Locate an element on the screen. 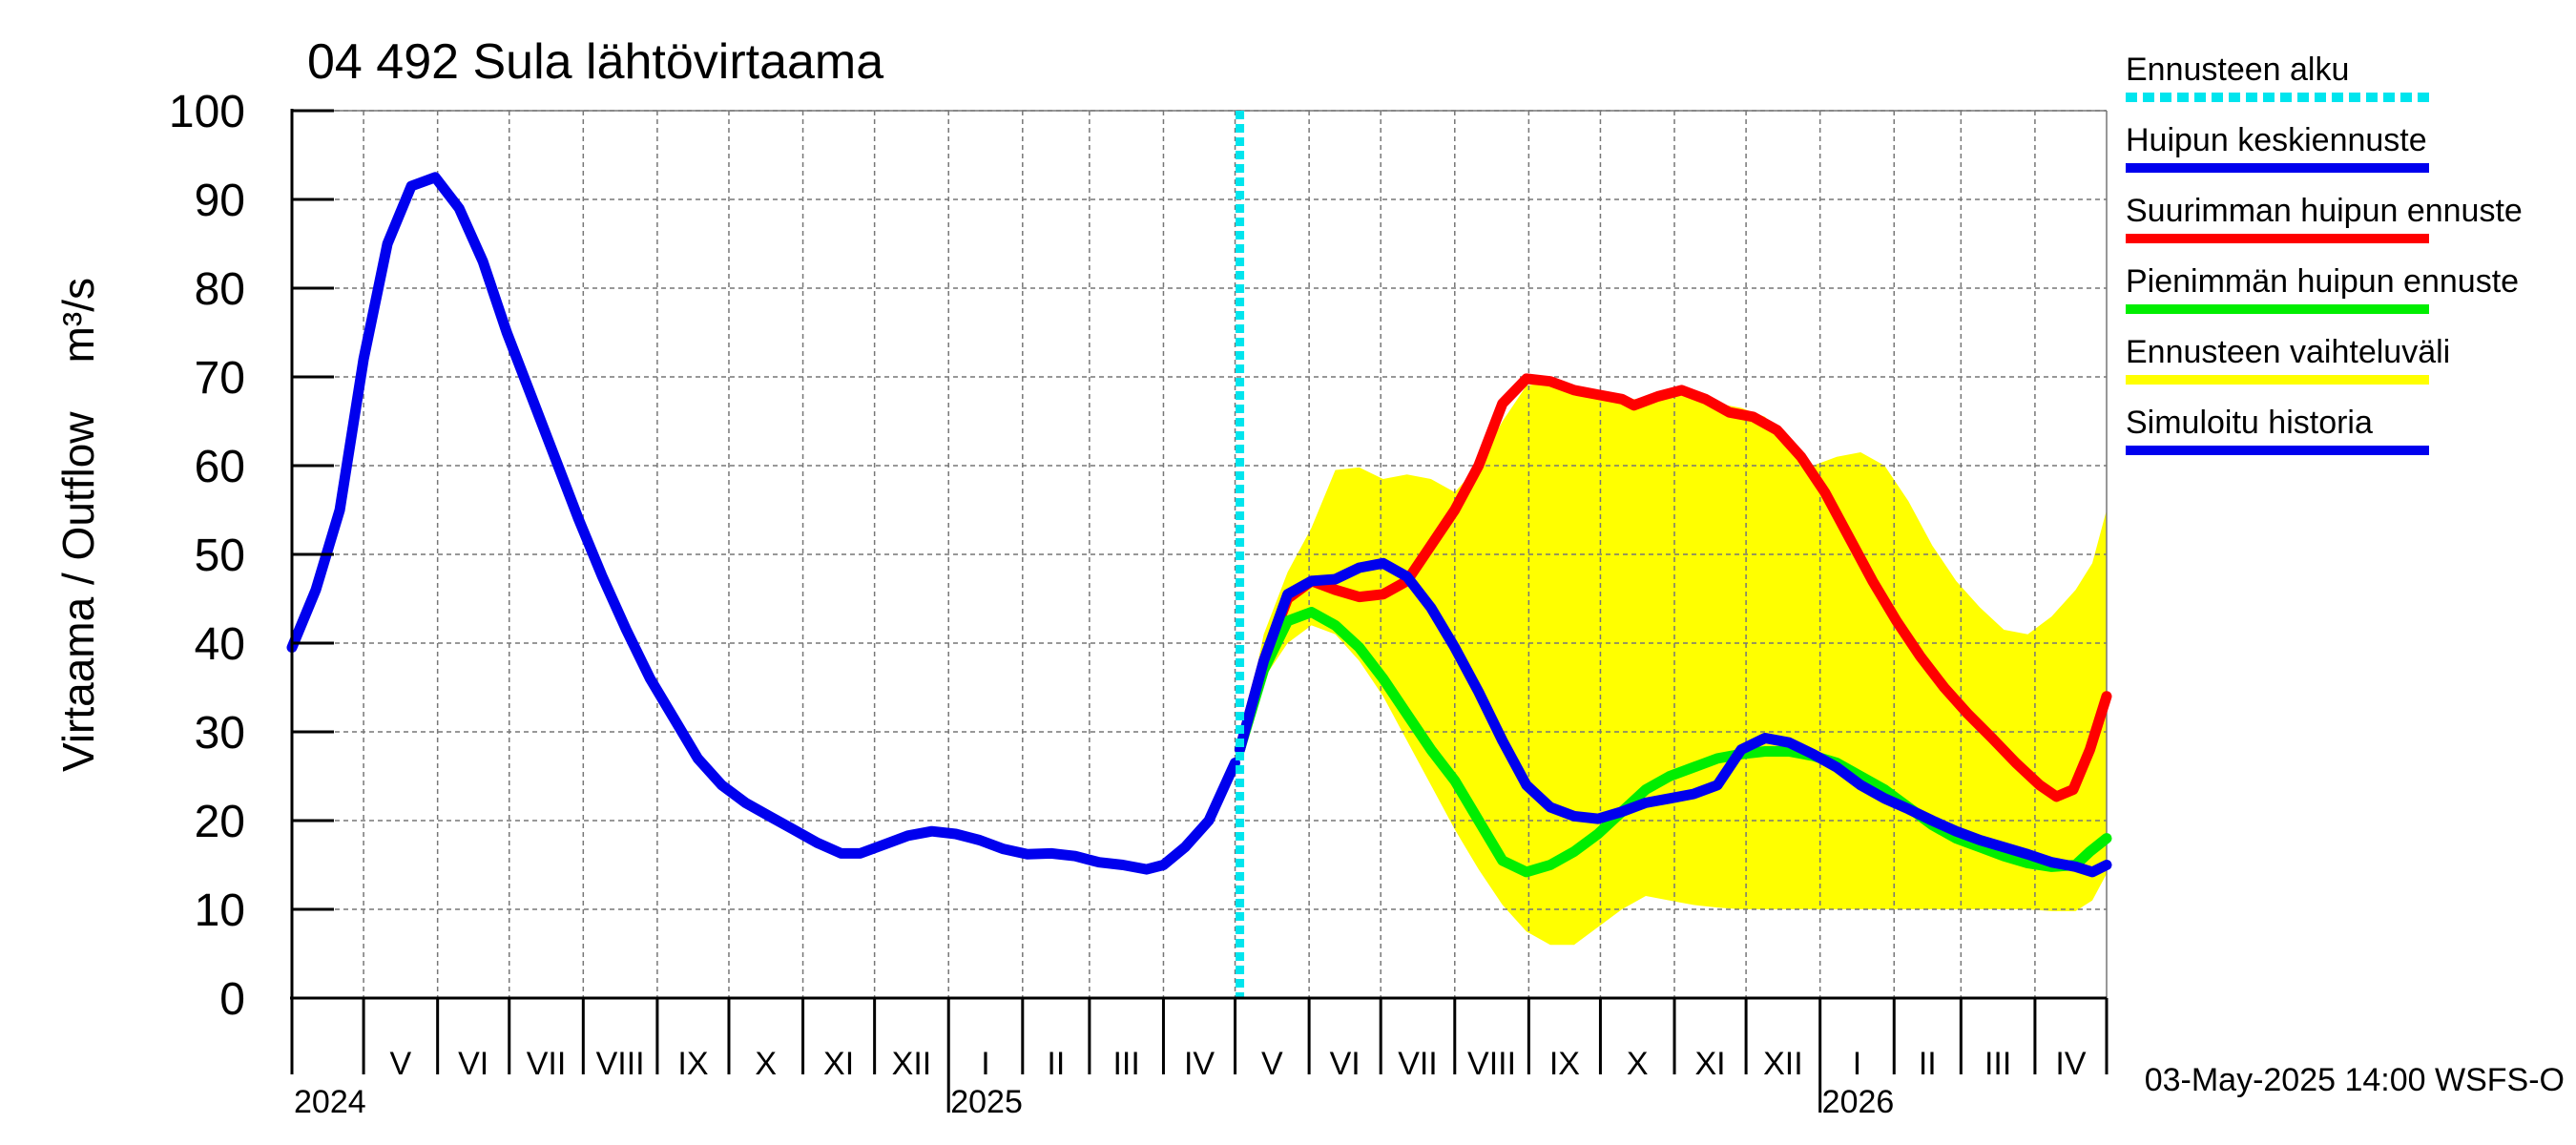 This screenshot has height=1145, width=2576. series-line-huipun-keskiennuste is located at coordinates (1673, 717).